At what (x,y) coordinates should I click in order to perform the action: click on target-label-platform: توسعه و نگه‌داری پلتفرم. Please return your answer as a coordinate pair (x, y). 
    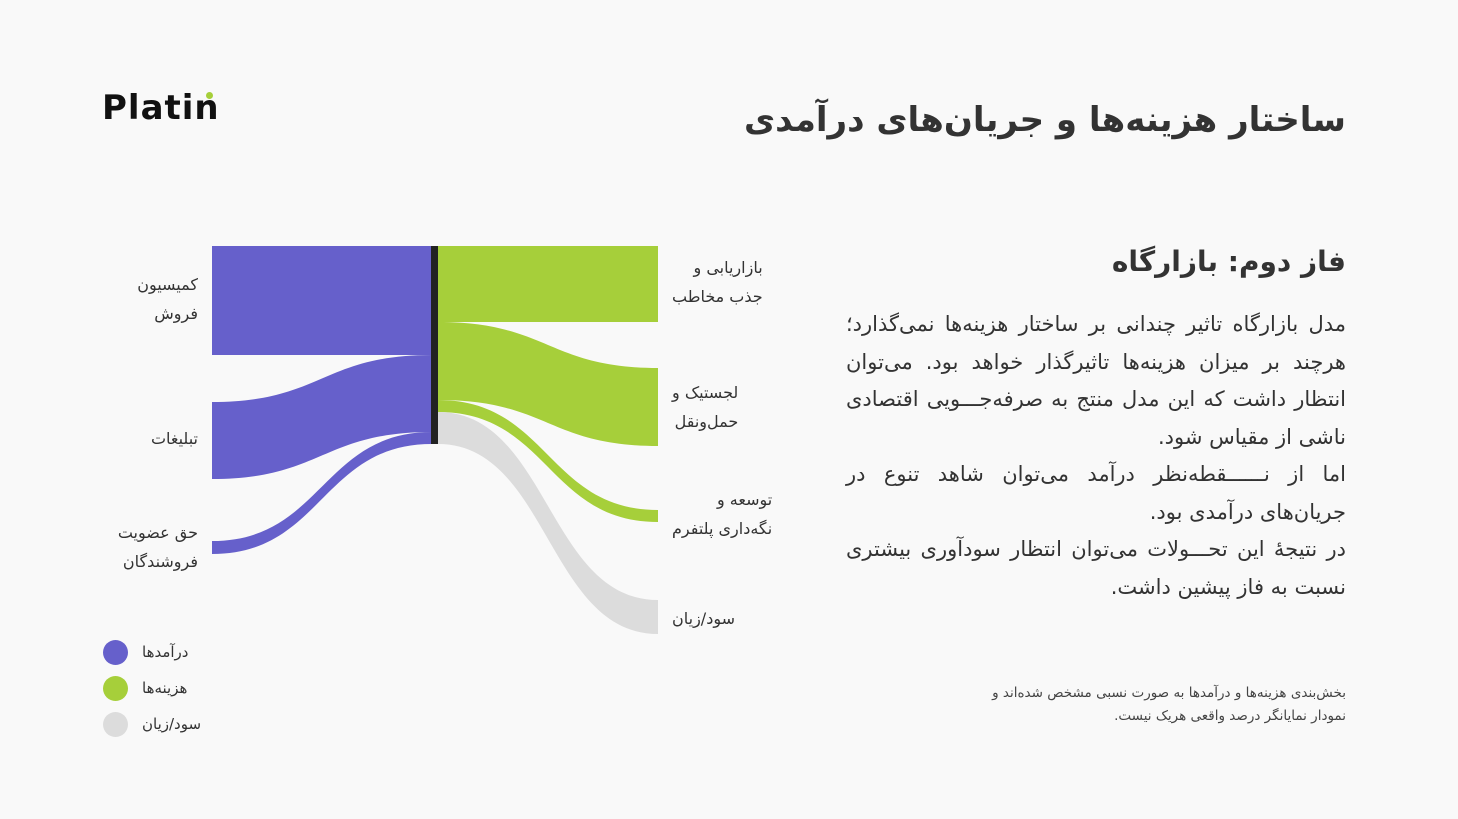
    Looking at the image, I should click on (722, 514).